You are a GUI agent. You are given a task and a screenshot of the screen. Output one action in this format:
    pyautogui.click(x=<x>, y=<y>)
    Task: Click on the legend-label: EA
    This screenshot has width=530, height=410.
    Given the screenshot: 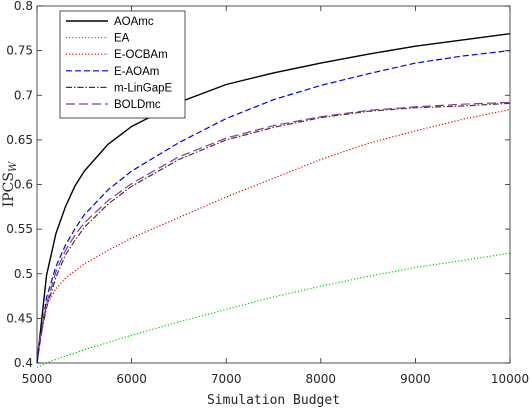 What is the action you would take?
    pyautogui.click(x=122, y=39)
    